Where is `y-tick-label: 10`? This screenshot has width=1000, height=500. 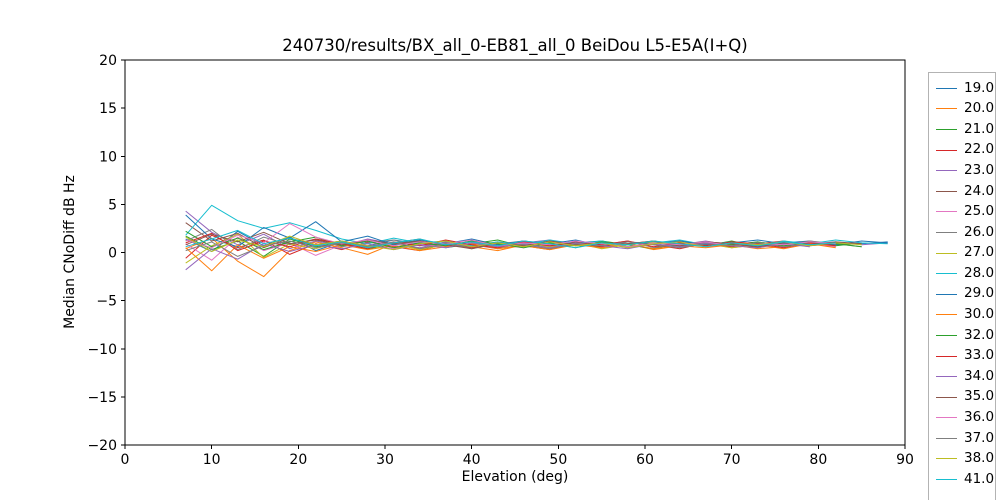 y-tick-label: 10 is located at coordinates (108, 157).